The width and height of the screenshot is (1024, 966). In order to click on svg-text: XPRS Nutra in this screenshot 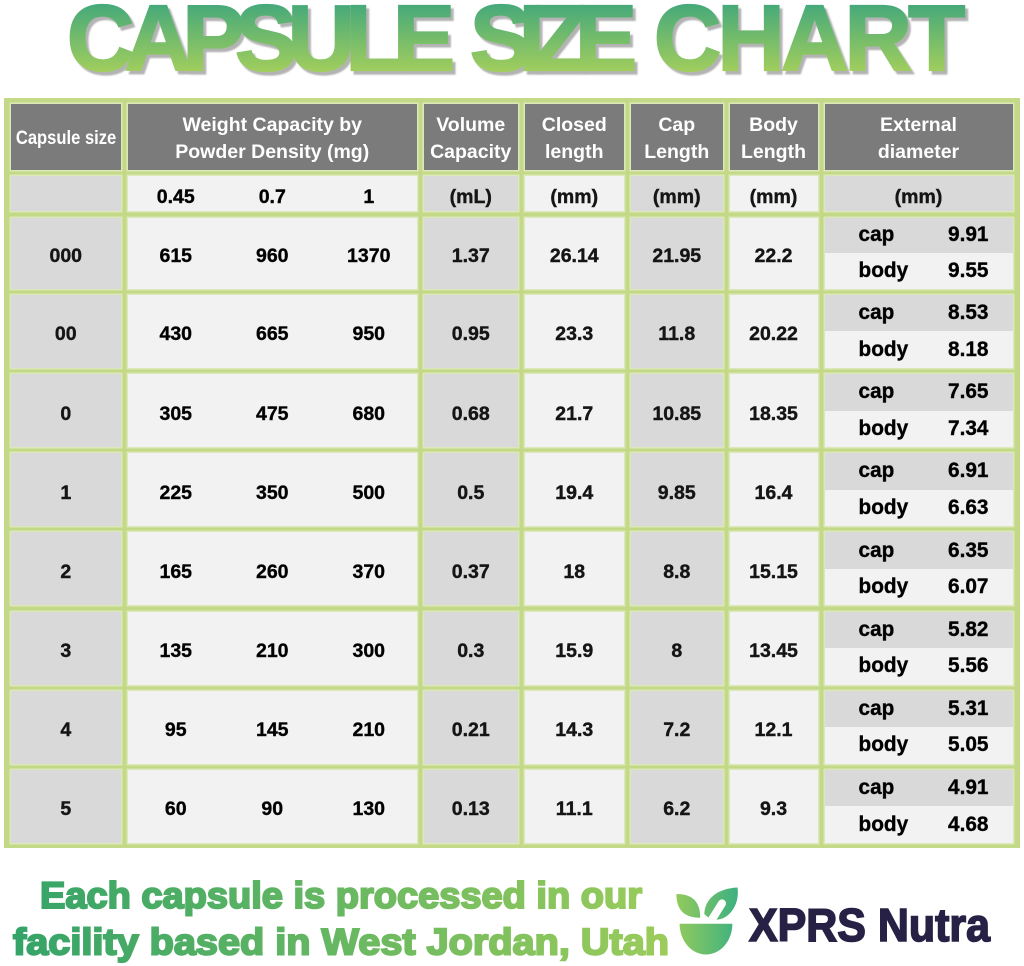, I will do `click(869, 925)`.